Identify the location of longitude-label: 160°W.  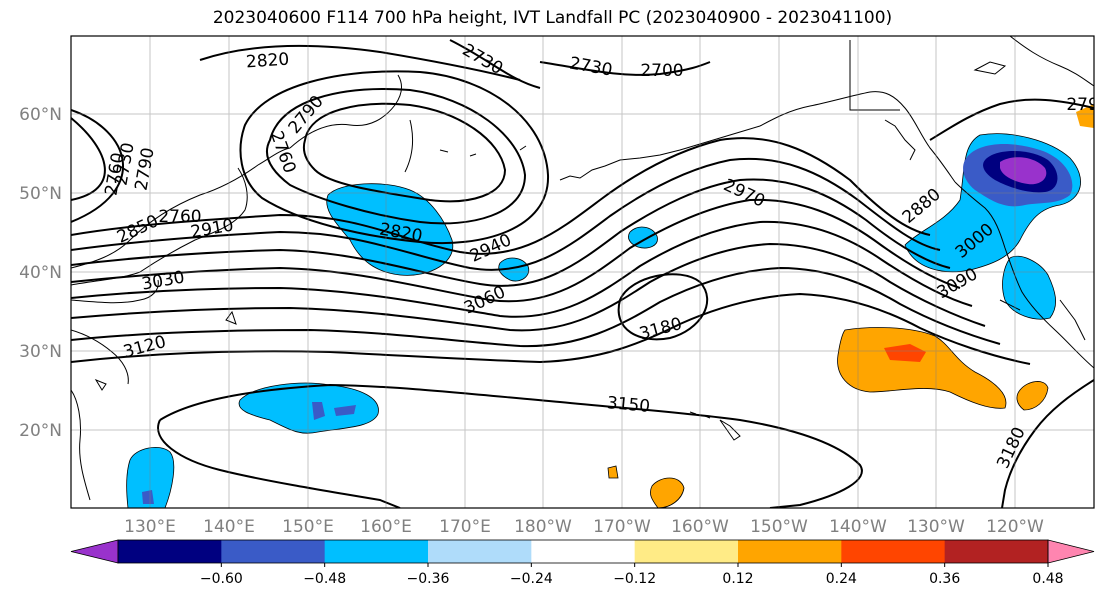
(700, 527).